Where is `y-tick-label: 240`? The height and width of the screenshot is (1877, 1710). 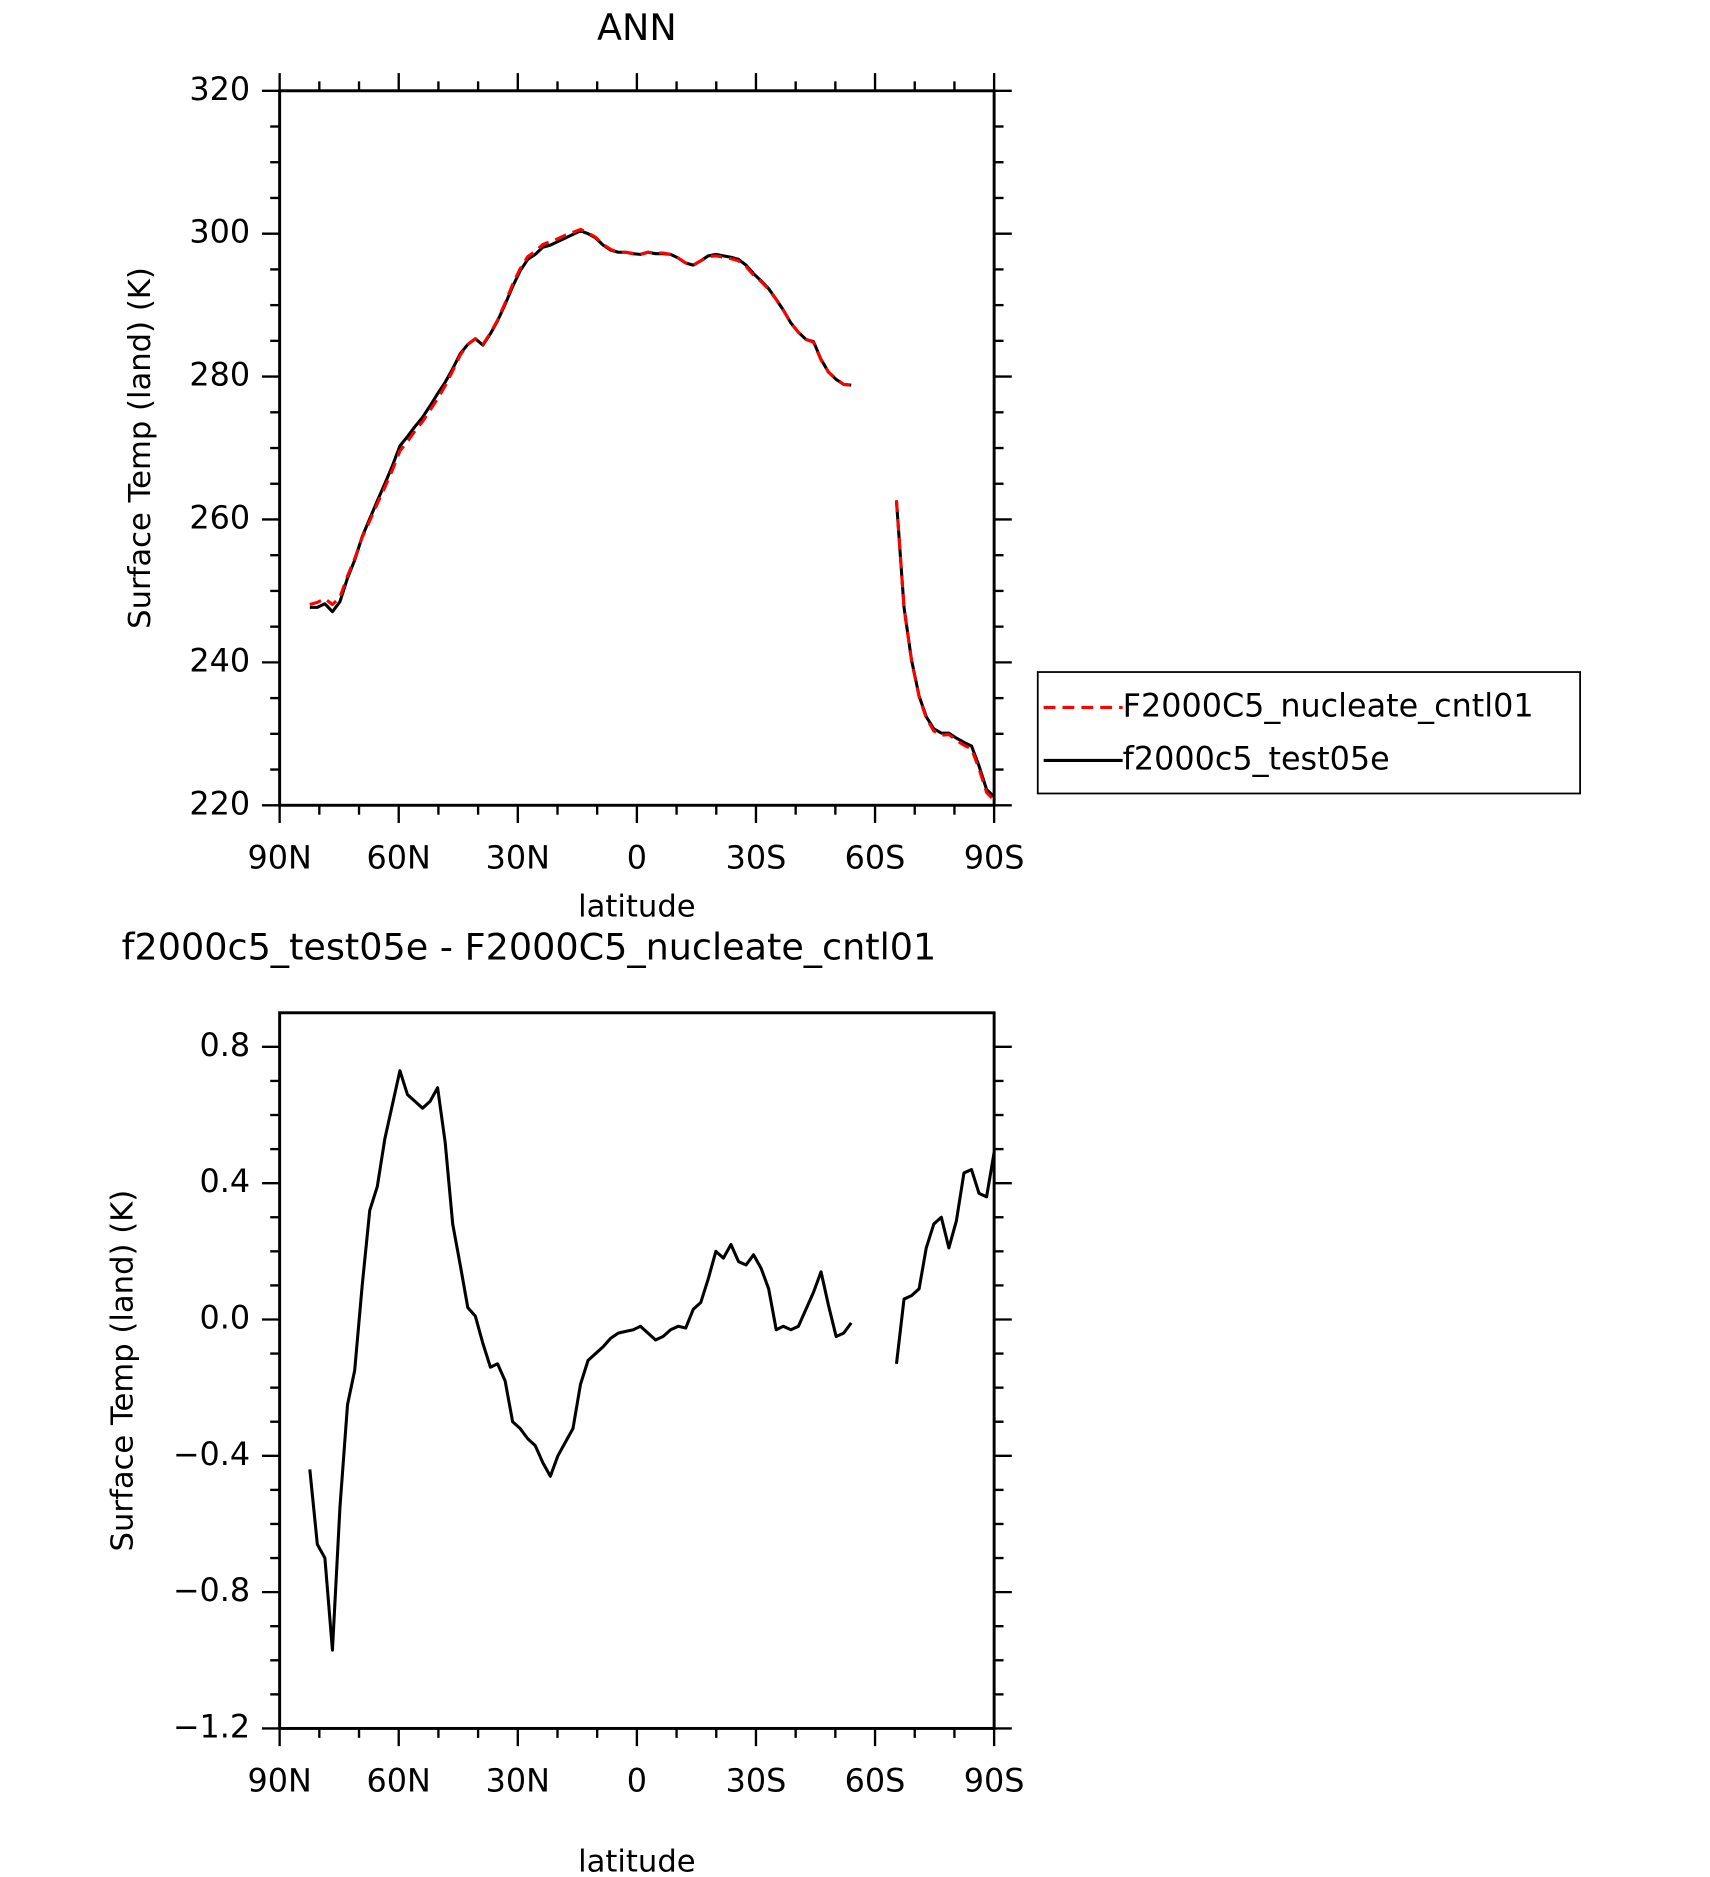 y-tick-label: 240 is located at coordinates (219, 660).